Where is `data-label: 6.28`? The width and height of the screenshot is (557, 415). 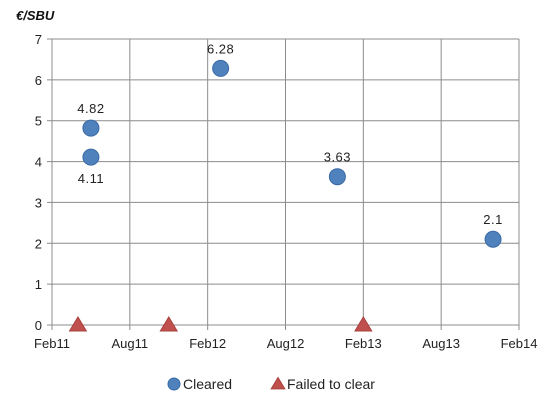 data-label: 6.28 is located at coordinates (220, 48).